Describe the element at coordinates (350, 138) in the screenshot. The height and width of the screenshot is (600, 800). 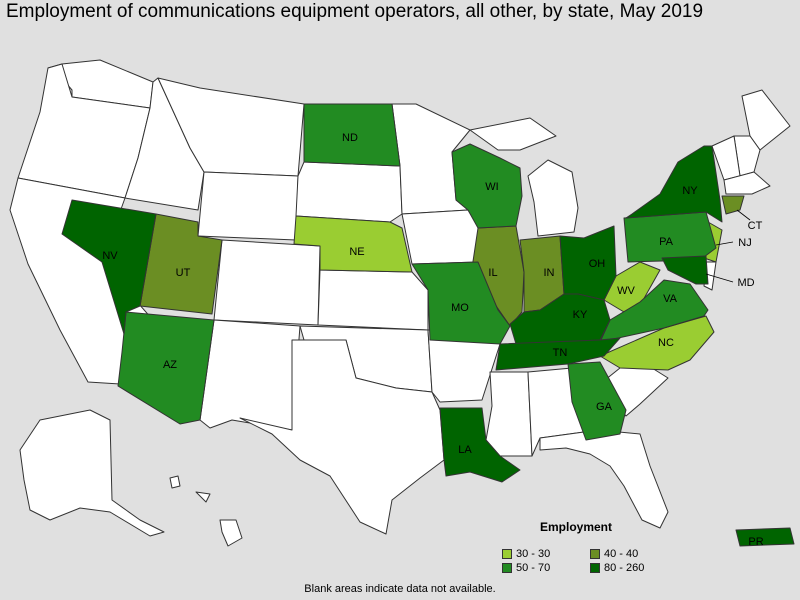
I see `label-nd: ND` at that location.